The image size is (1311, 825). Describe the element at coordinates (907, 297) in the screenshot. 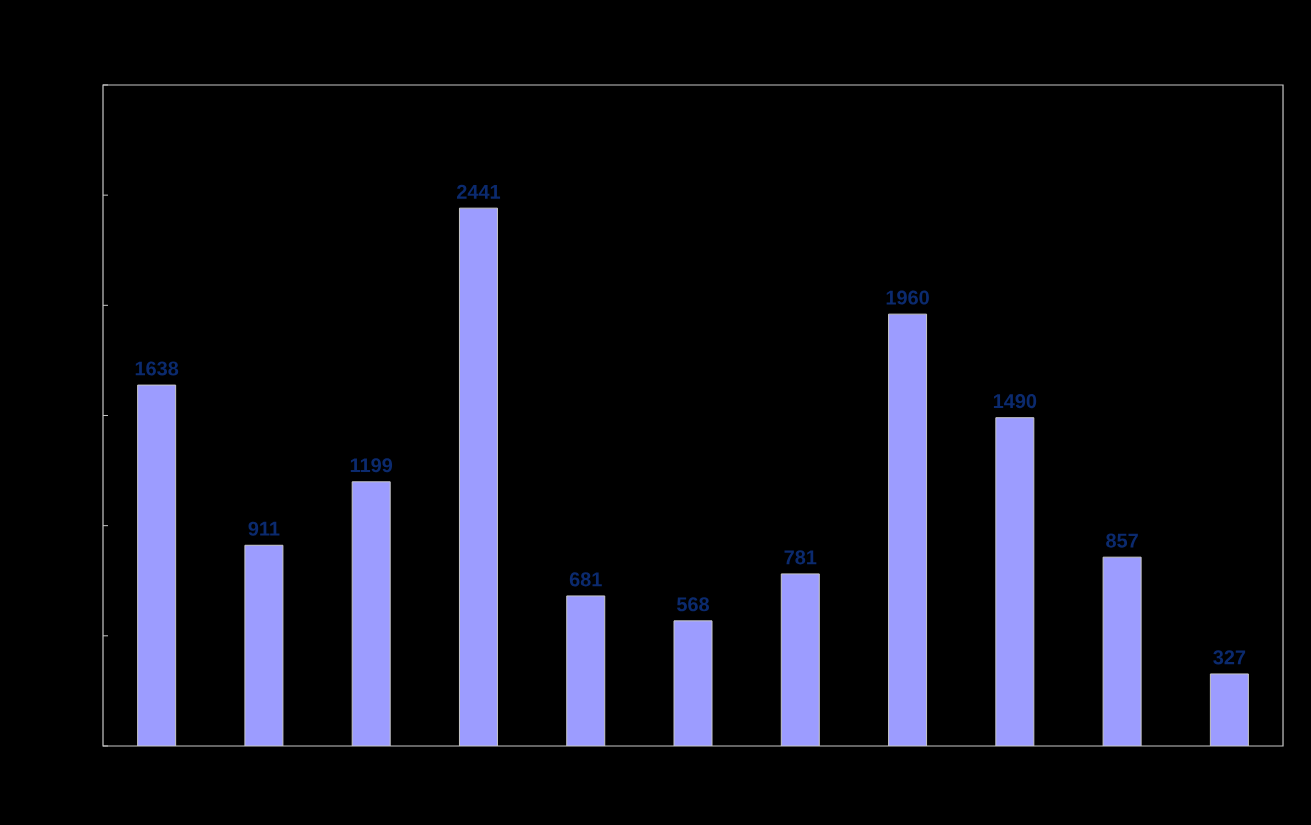

I see `data-label: 1960` at that location.